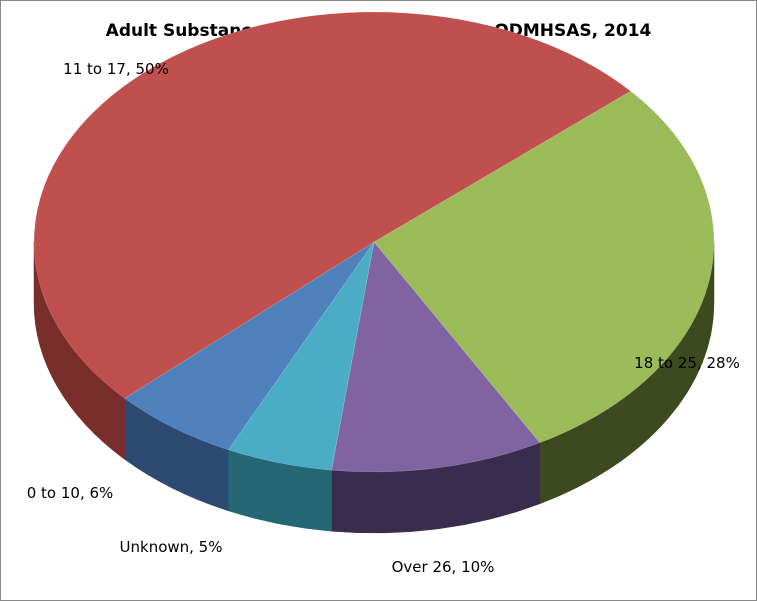  Describe the element at coordinates (70, 493) in the screenshot. I see `data-label-0-to-10: 0 to 10, 6%` at that location.